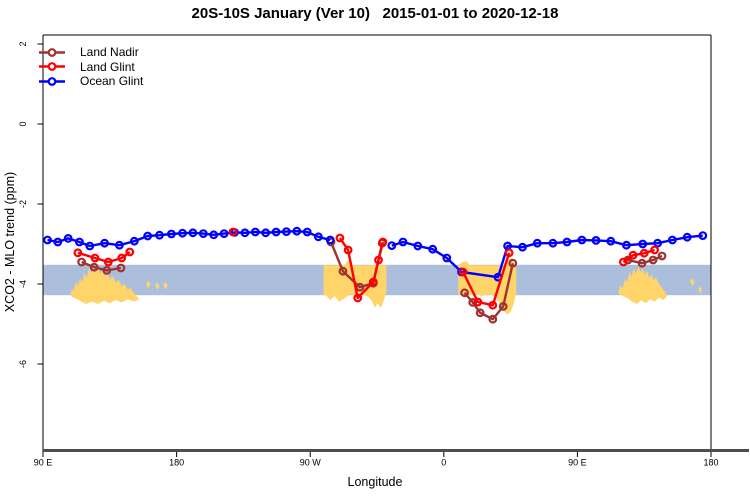 The width and height of the screenshot is (750, 500). I want to click on legend-label: Land Nadir, so click(109, 52).